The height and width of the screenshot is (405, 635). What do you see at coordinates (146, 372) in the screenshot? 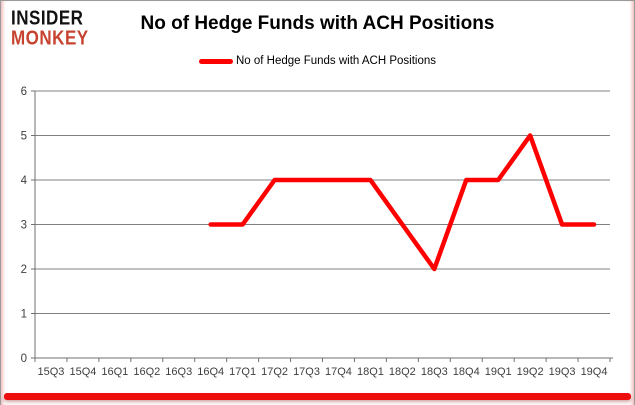
I see `x-tick-label: 16Q2` at bounding box center [146, 372].